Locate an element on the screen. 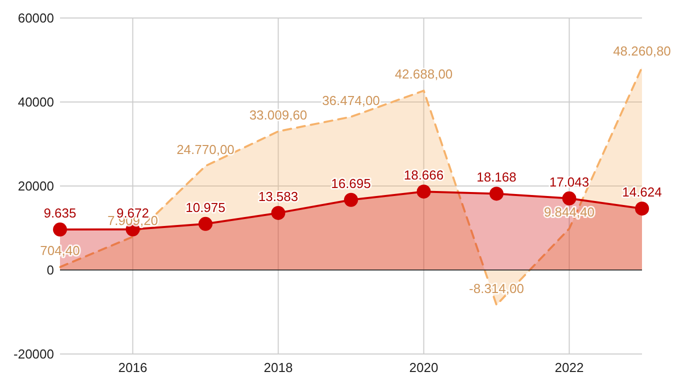 The image size is (690, 382). data-label: 14.624 is located at coordinates (642, 192).